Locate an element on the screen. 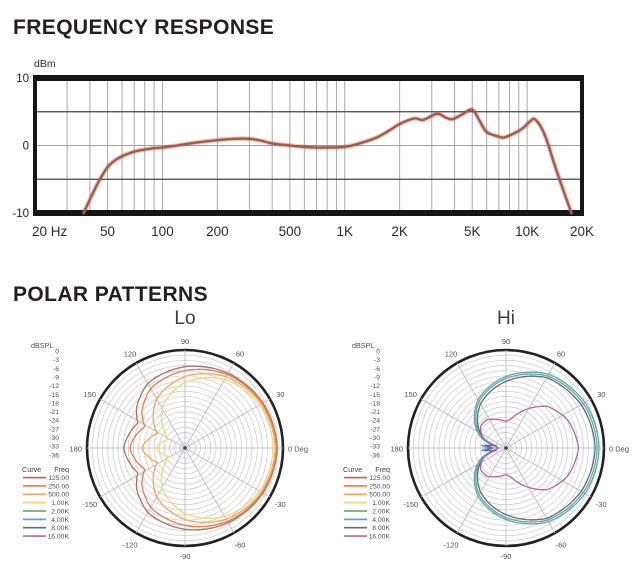 Image resolution: width=641 pixels, height=570 pixels. svg-text: -10 is located at coordinates (20, 214).